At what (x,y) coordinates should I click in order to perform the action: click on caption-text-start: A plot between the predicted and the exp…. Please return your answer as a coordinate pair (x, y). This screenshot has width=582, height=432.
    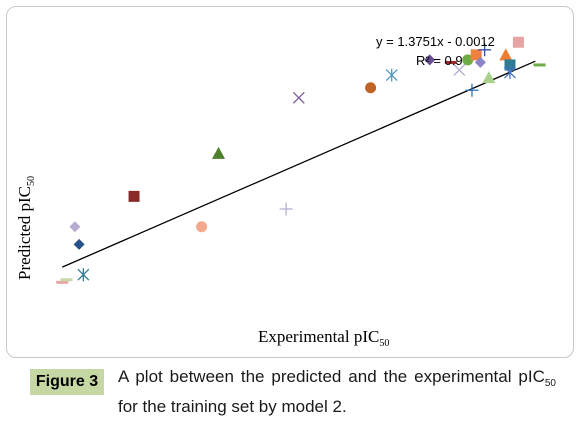
    Looking at the image, I should click on (331, 376).